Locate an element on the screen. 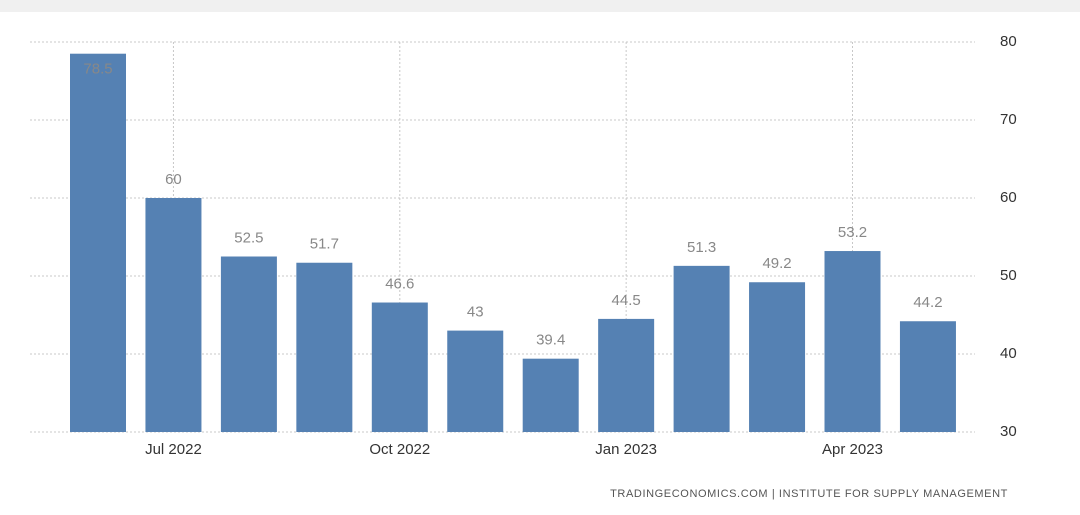 The image size is (1080, 515). y-tick-label: 70 is located at coordinates (1008, 119).